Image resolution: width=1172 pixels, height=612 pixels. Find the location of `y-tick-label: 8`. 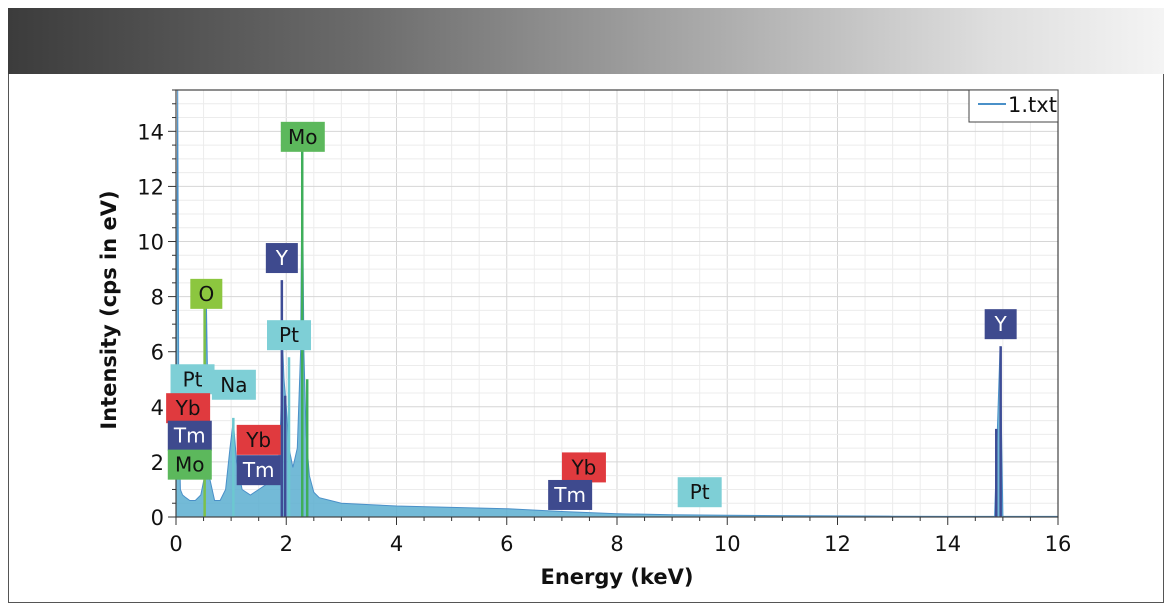

y-tick-label: 8 is located at coordinates (157, 298).